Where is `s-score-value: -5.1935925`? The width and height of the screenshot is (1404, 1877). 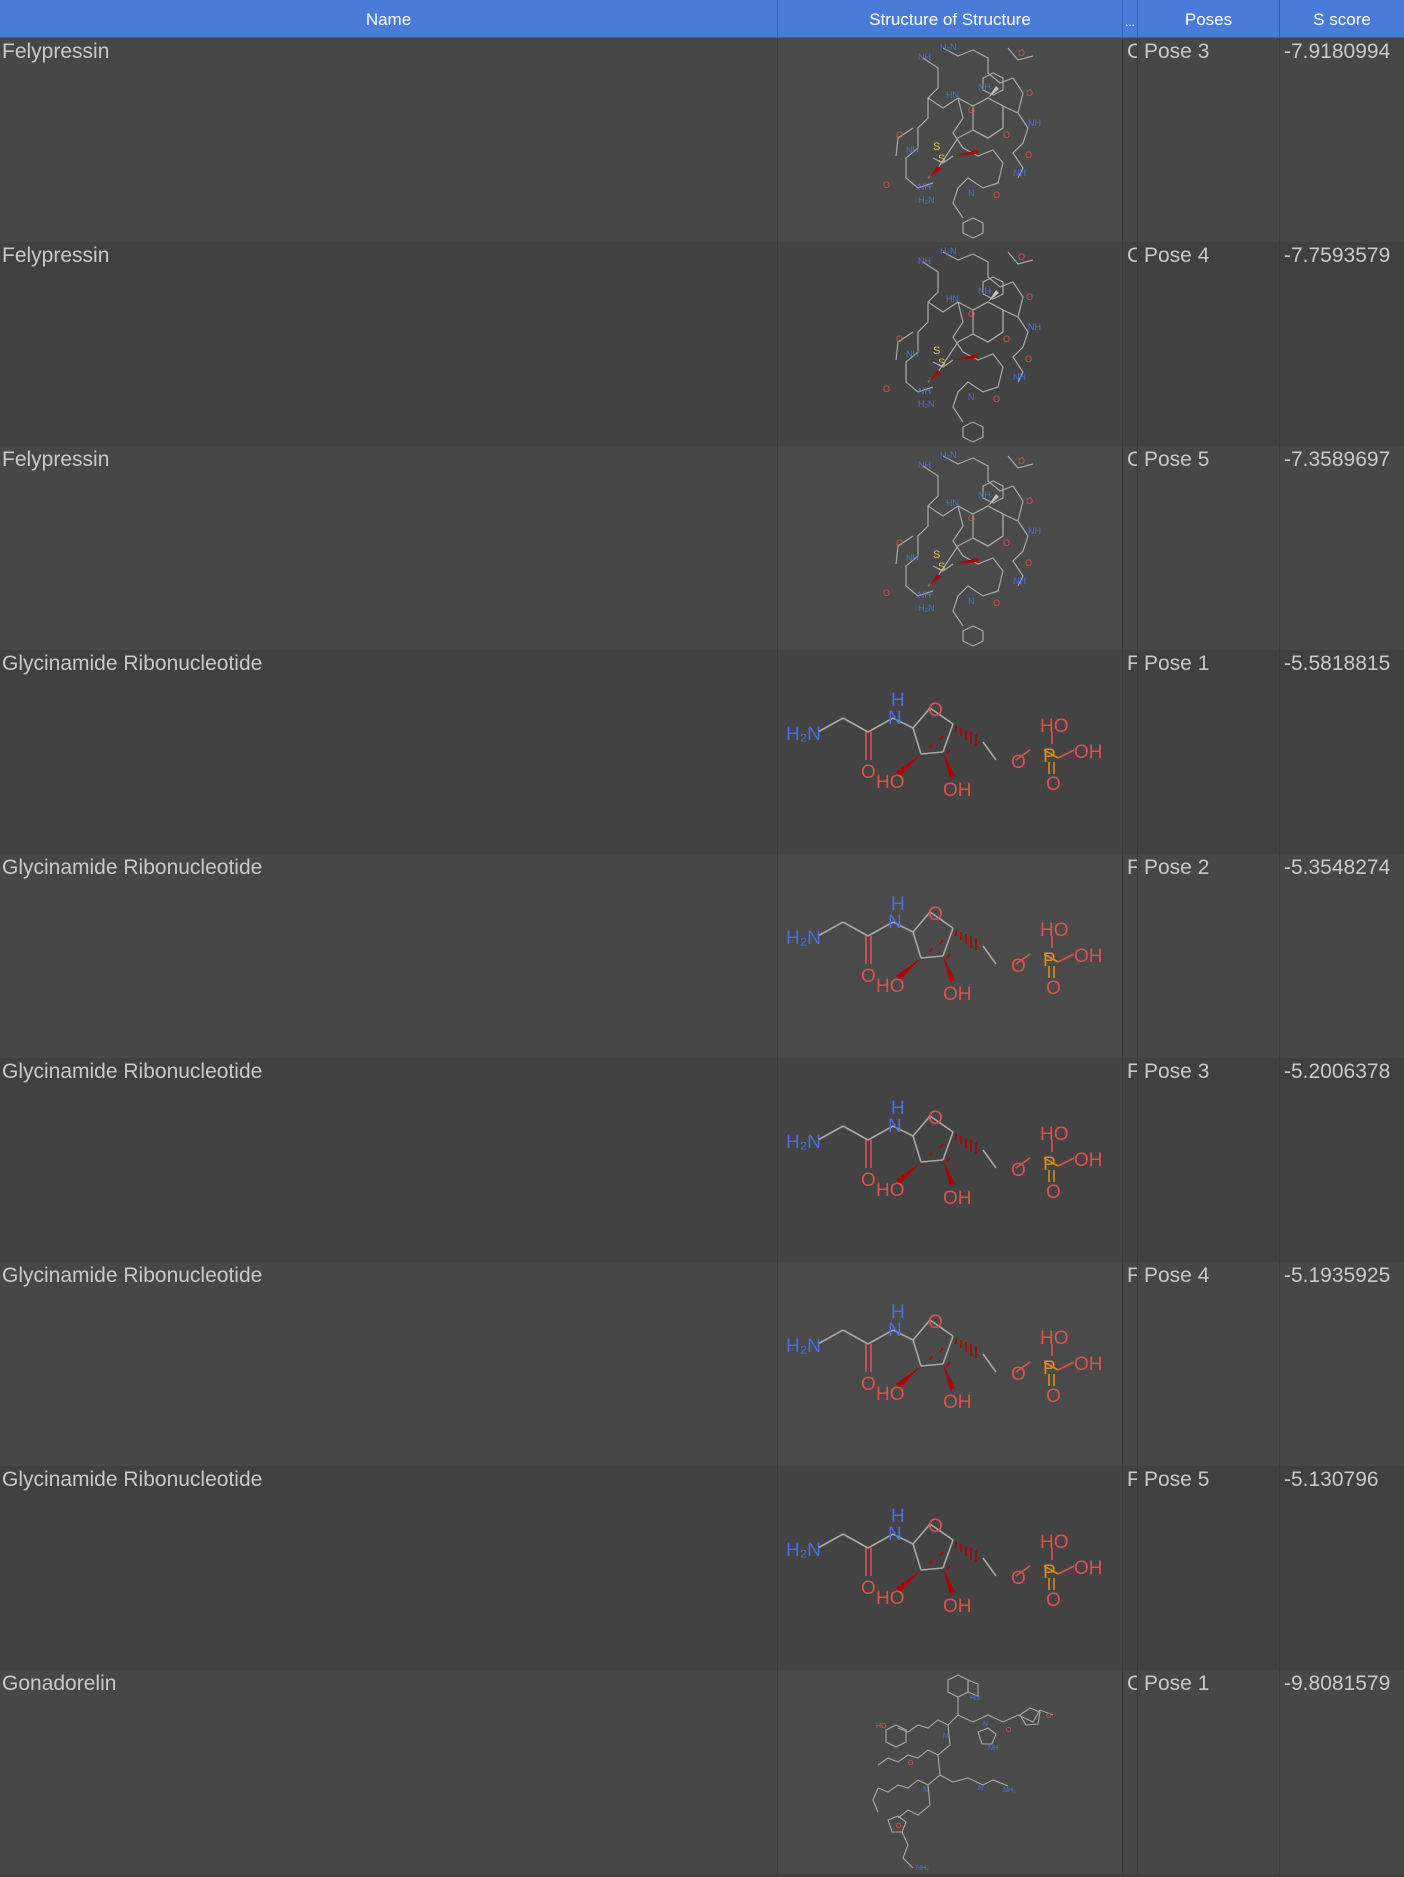
s-score-value: -5.1935925 is located at coordinates (1337, 1276).